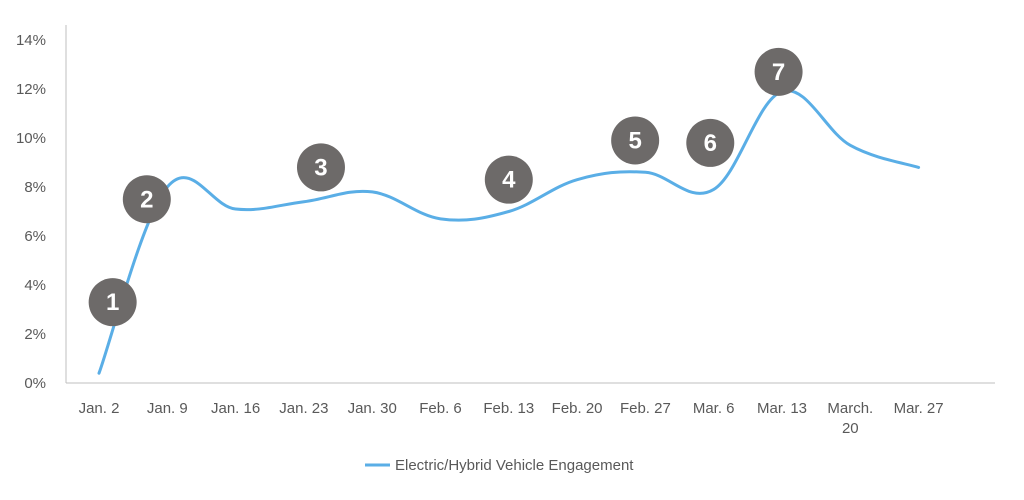 This screenshot has width=1024, height=500. What do you see at coordinates (645, 408) in the screenshot?
I see `x-tick-label: Feb. 27` at bounding box center [645, 408].